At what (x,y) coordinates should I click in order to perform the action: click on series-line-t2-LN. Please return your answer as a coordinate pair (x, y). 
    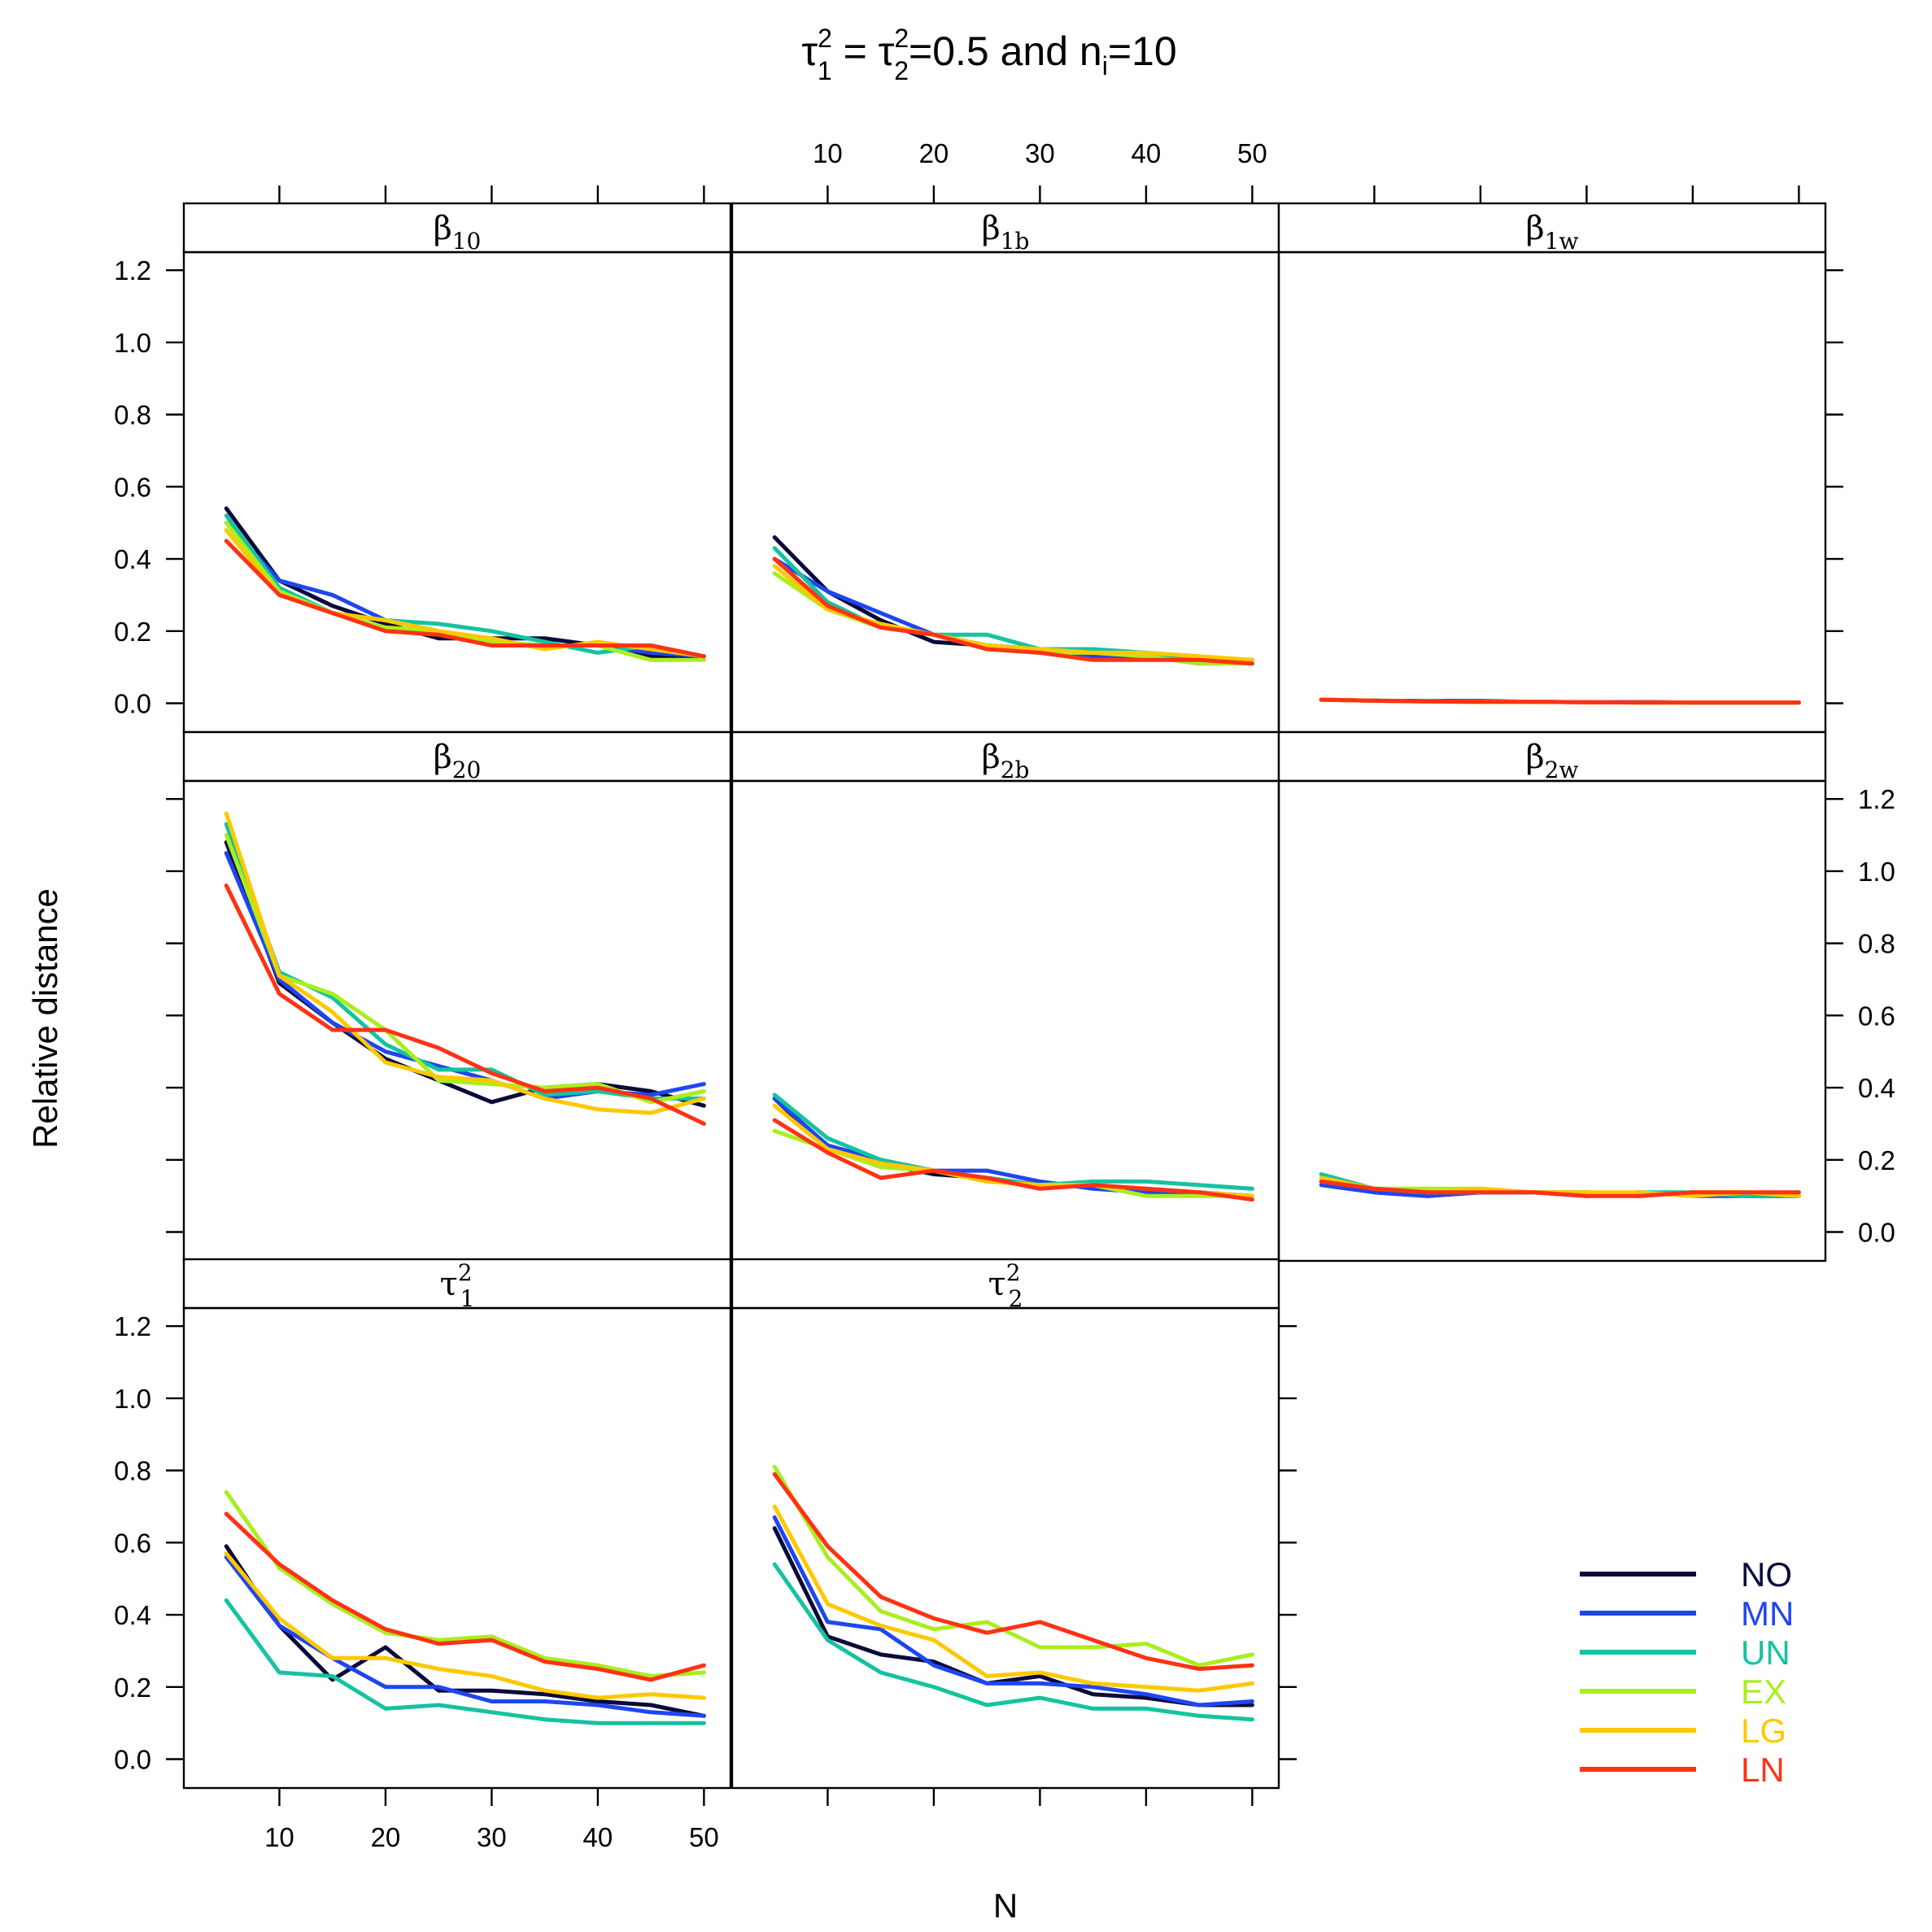
    Looking at the image, I should click on (1013, 1572).